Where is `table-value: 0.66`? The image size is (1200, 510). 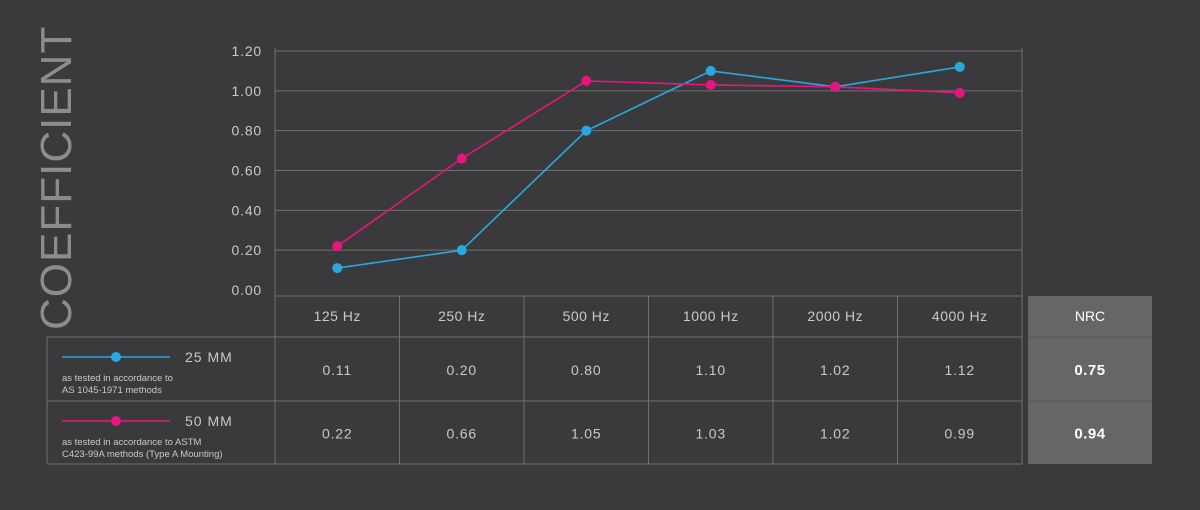 table-value: 0.66 is located at coordinates (462, 434).